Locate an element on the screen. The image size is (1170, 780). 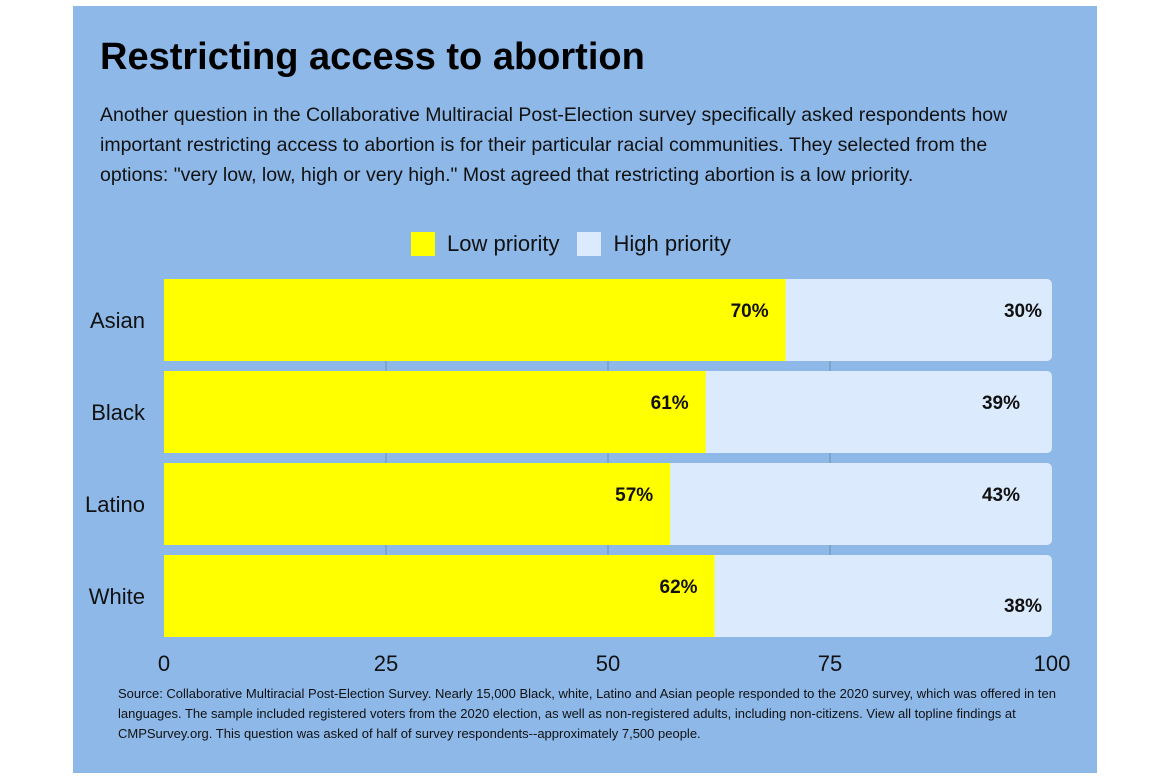
x-tick-label: 0 is located at coordinates (164, 663).